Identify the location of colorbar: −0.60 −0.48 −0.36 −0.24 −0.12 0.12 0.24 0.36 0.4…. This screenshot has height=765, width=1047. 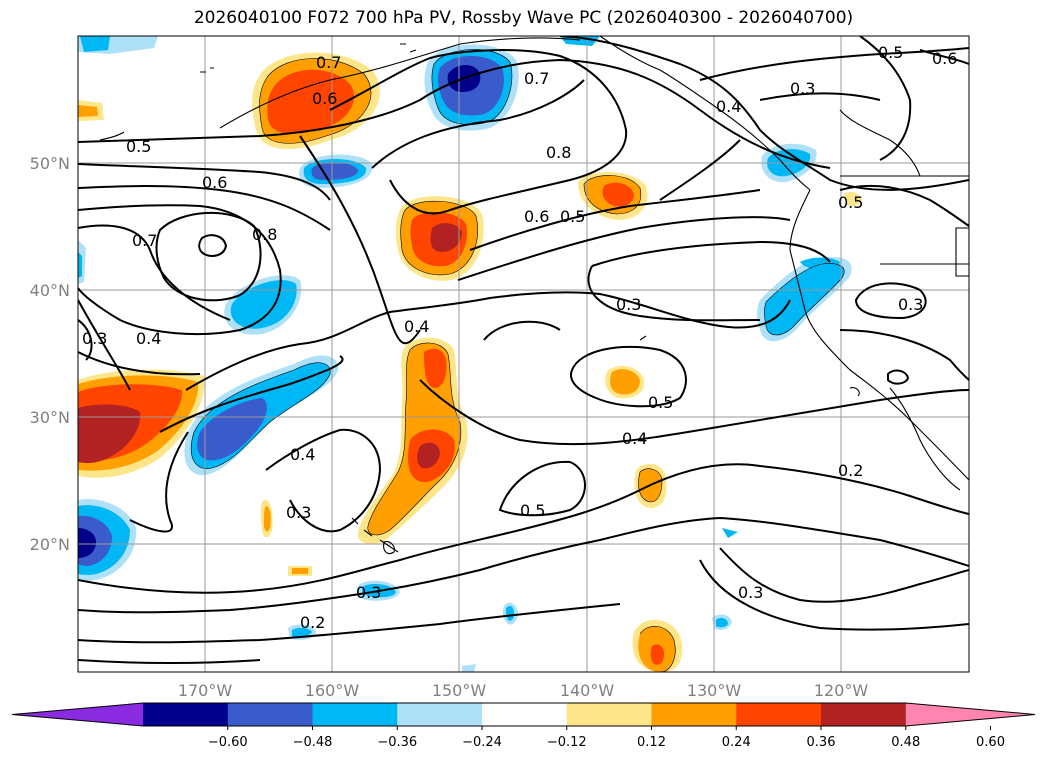
(523, 726).